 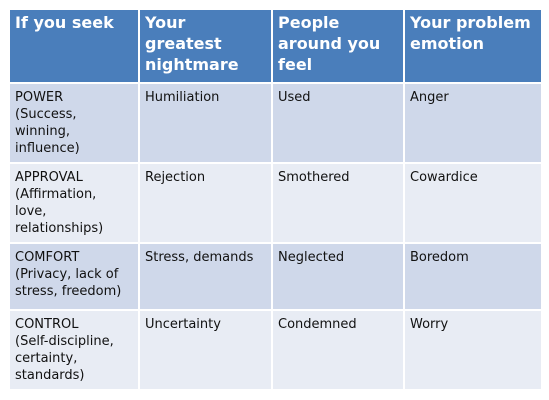 I want to click on people-feel-cell: Used, so click(x=338, y=123).